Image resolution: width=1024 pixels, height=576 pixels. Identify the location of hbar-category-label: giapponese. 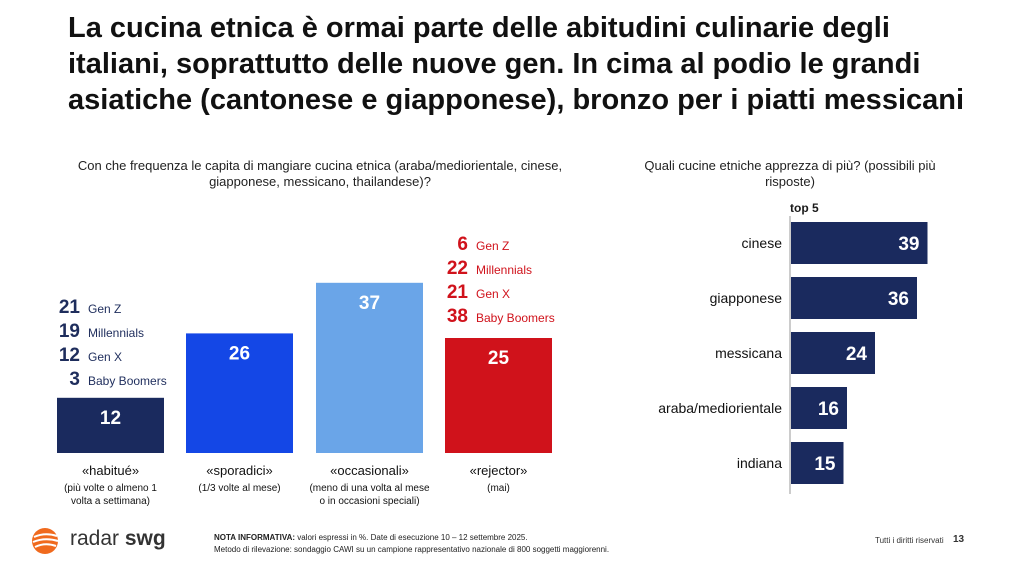
(746, 298).